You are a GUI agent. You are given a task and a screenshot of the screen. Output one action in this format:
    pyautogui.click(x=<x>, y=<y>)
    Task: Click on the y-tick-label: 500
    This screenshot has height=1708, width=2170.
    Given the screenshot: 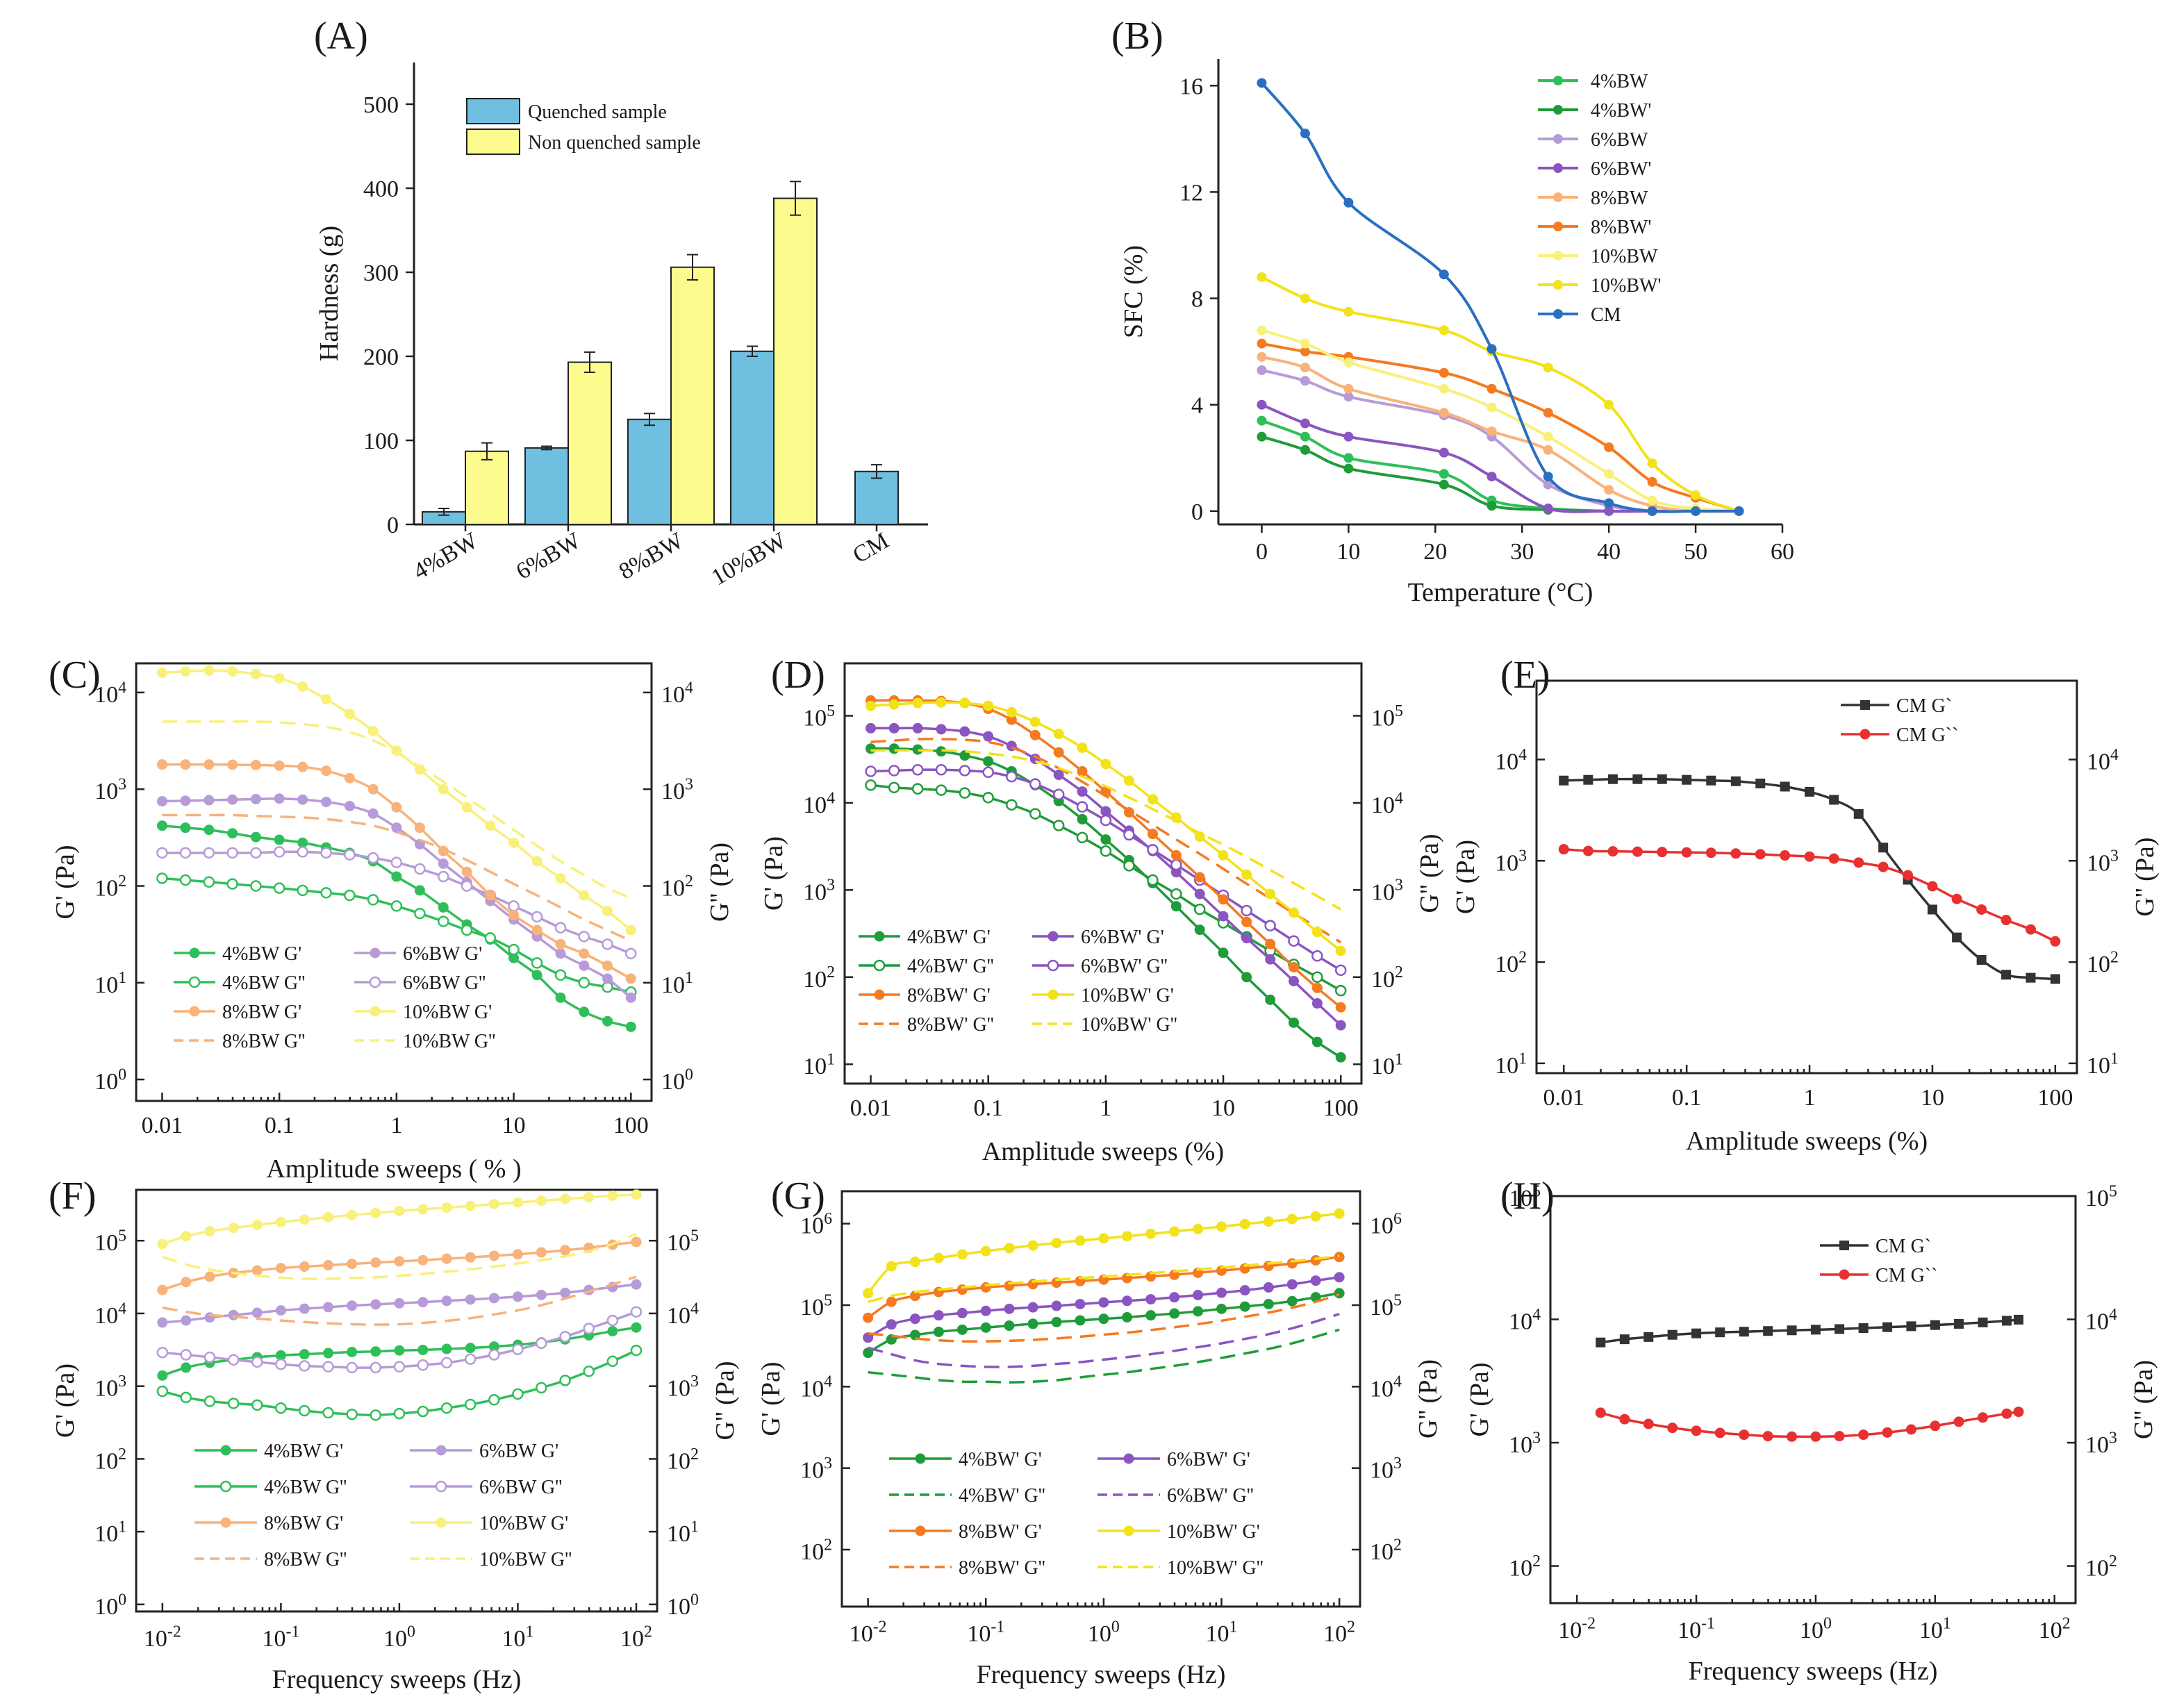 What is the action you would take?
    pyautogui.click(x=381, y=105)
    